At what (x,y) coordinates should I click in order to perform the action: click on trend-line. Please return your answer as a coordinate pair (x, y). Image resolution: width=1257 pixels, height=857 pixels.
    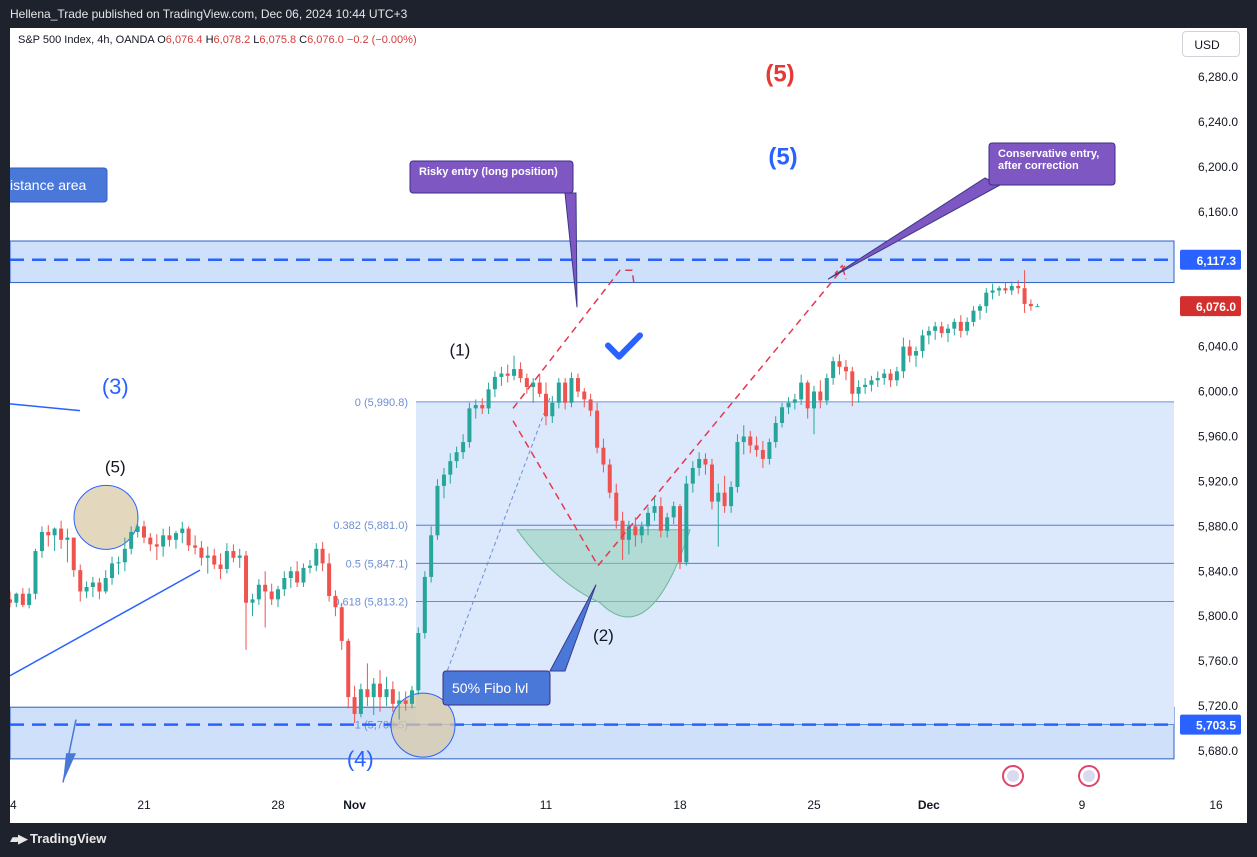
    Looking at the image, I should click on (45, 407).